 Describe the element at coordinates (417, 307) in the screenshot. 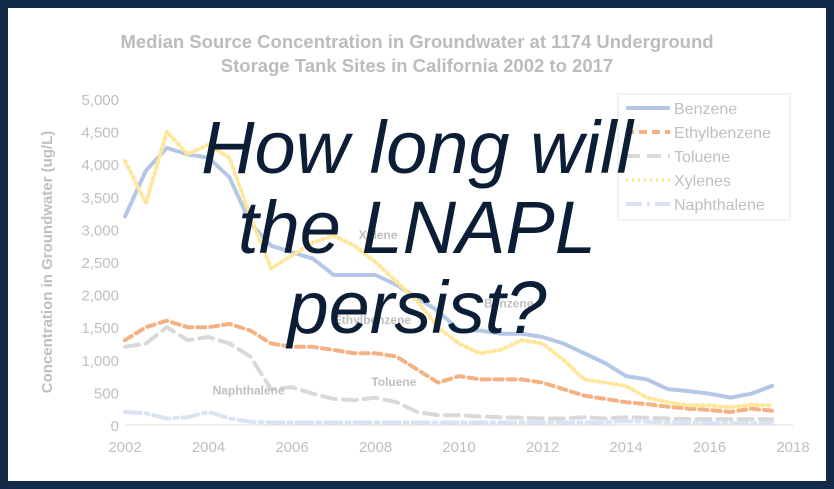

I see `overlay-line-3: persist?` at that location.